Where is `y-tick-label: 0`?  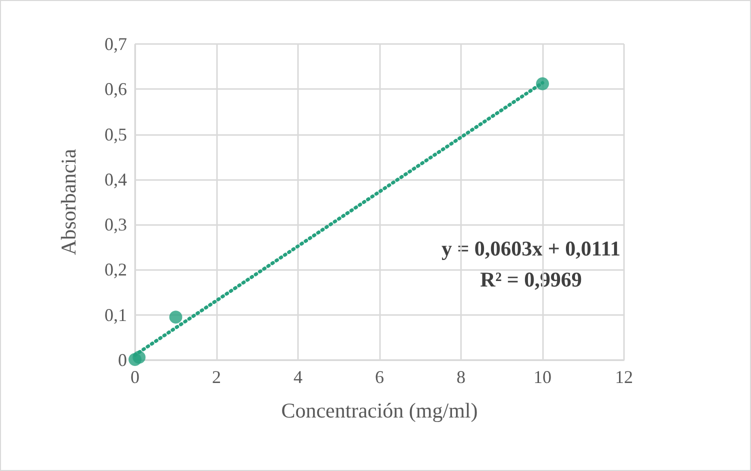
y-tick-label: 0 is located at coordinates (122, 360).